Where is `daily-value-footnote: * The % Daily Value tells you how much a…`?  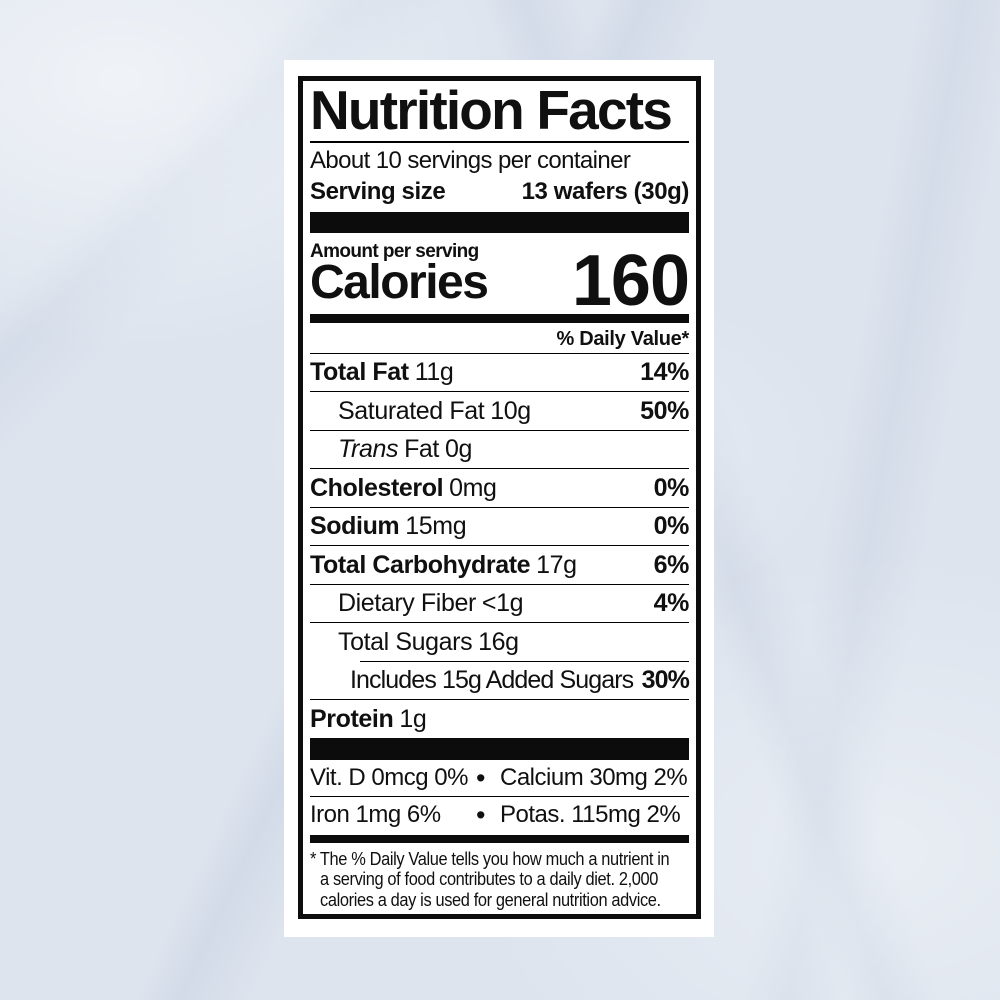 daily-value-footnote: * The % Daily Value tells you how much a… is located at coordinates (490, 879).